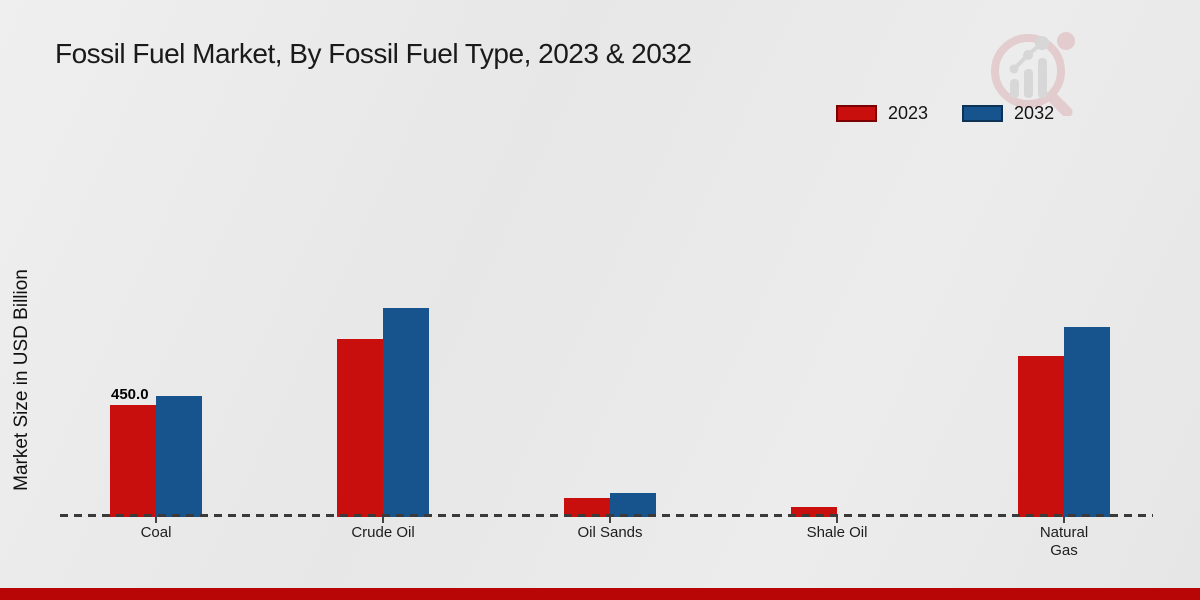 This screenshot has height=600, width=1200. What do you see at coordinates (1008, 113) in the screenshot?
I see `legend-item-2032: 2032` at bounding box center [1008, 113].